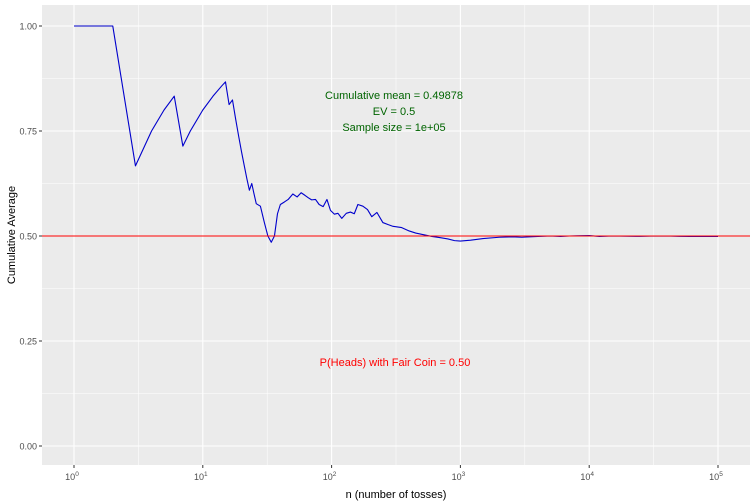  What do you see at coordinates (587, 476) in the screenshot?
I see `x-tick-label: 10⁴` at bounding box center [587, 476].